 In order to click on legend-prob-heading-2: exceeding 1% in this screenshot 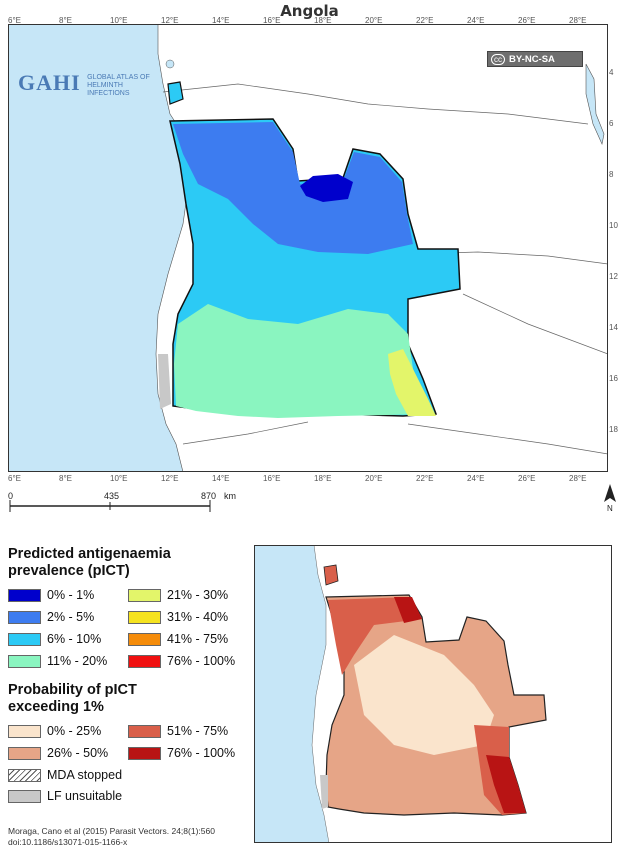, I will do `click(56, 707)`.